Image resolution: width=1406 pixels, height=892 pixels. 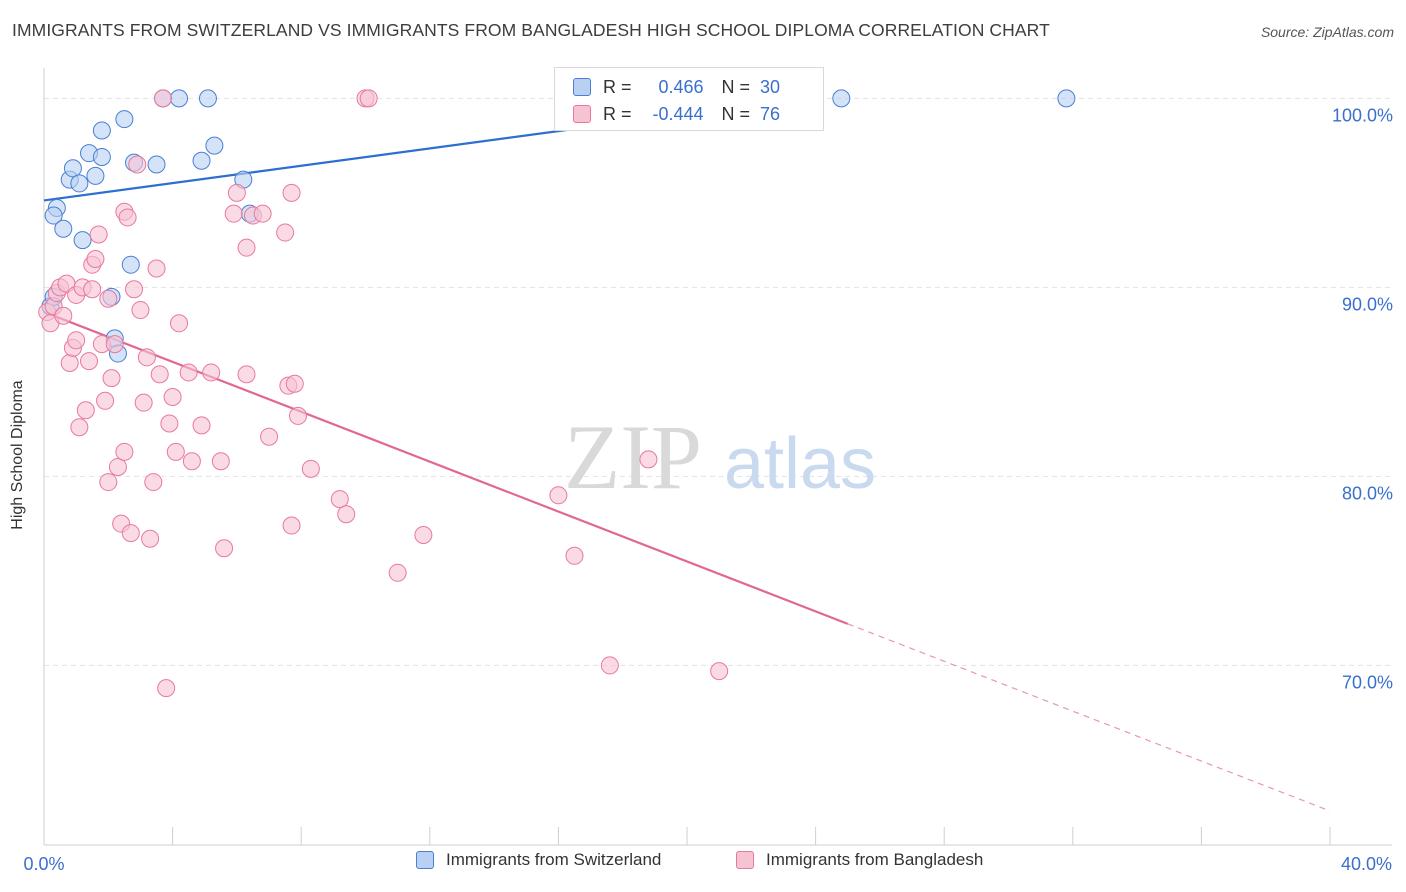 I want to click on y-tick-label: 80.0%, so click(x=1367, y=493).